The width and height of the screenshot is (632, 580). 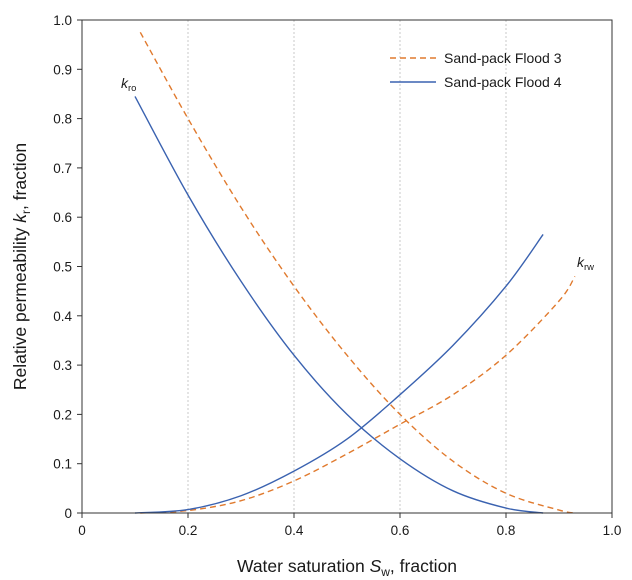 I want to click on x-axis-title-prefix: Water saturation, so click(x=303, y=566).